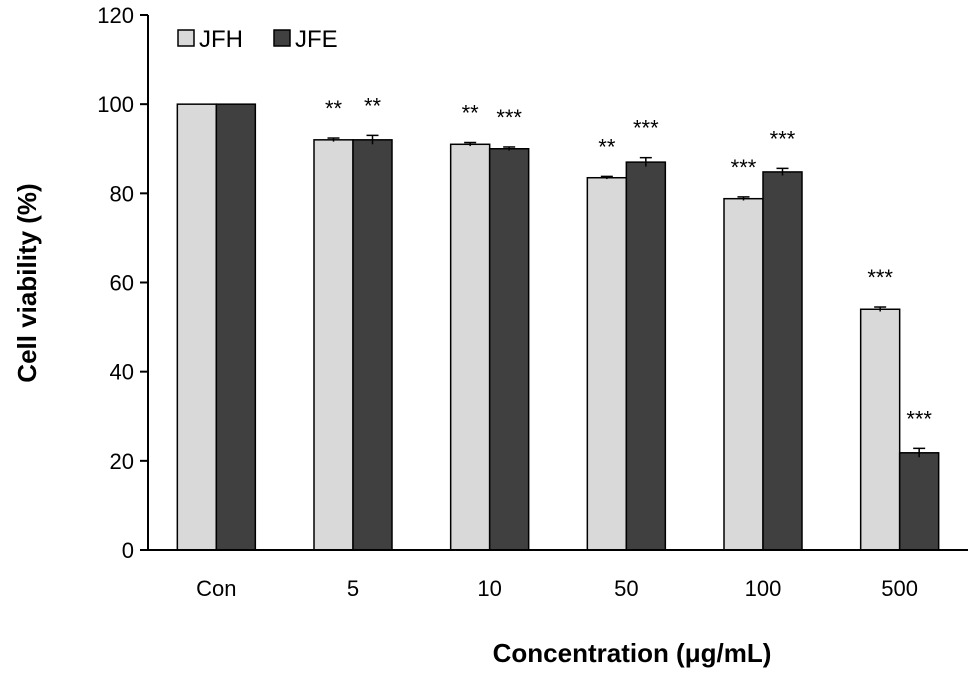 The height and width of the screenshot is (673, 974). Describe the element at coordinates (122, 193) in the screenshot. I see `y-tick-label-80: 80` at that location.